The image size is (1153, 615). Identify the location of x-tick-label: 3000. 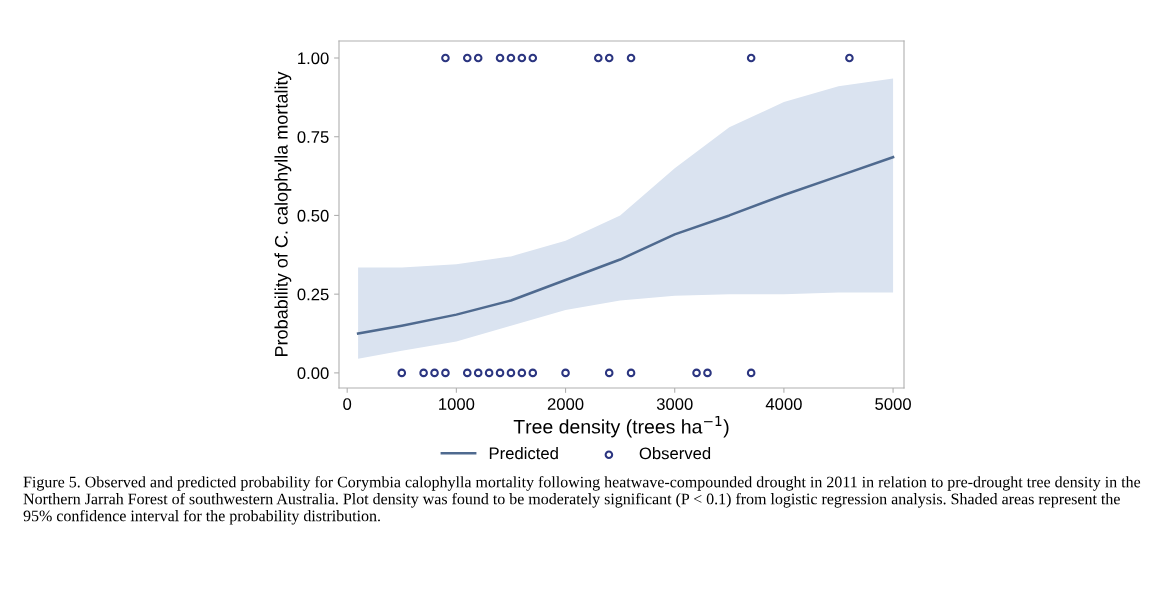
(674, 404).